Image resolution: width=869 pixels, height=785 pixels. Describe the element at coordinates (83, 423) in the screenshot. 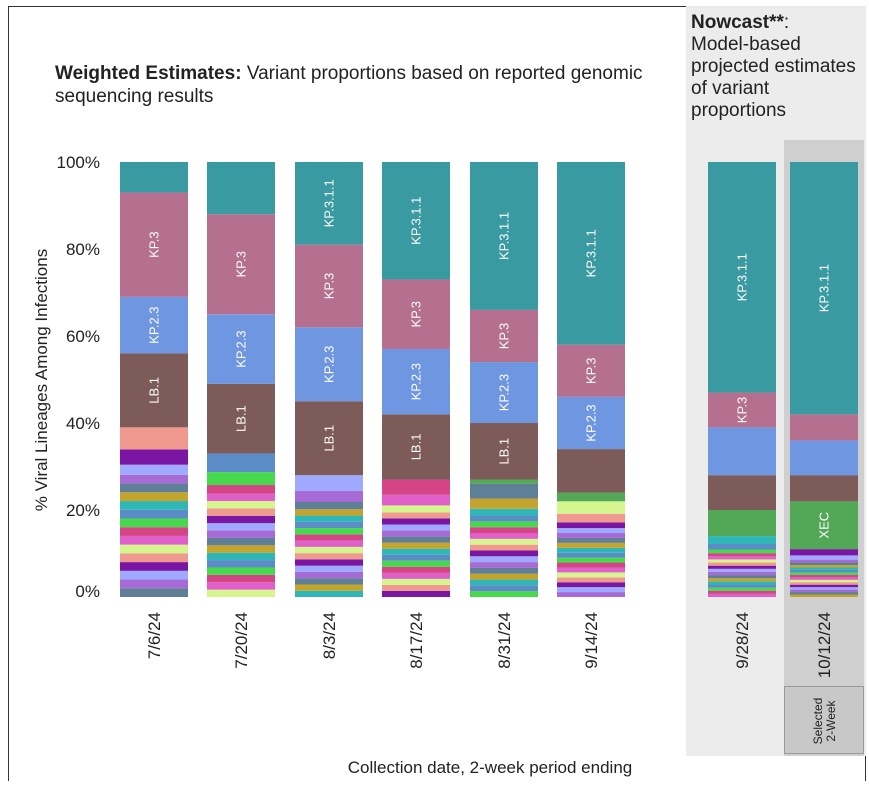

I see `y-tick-label: 40%` at that location.